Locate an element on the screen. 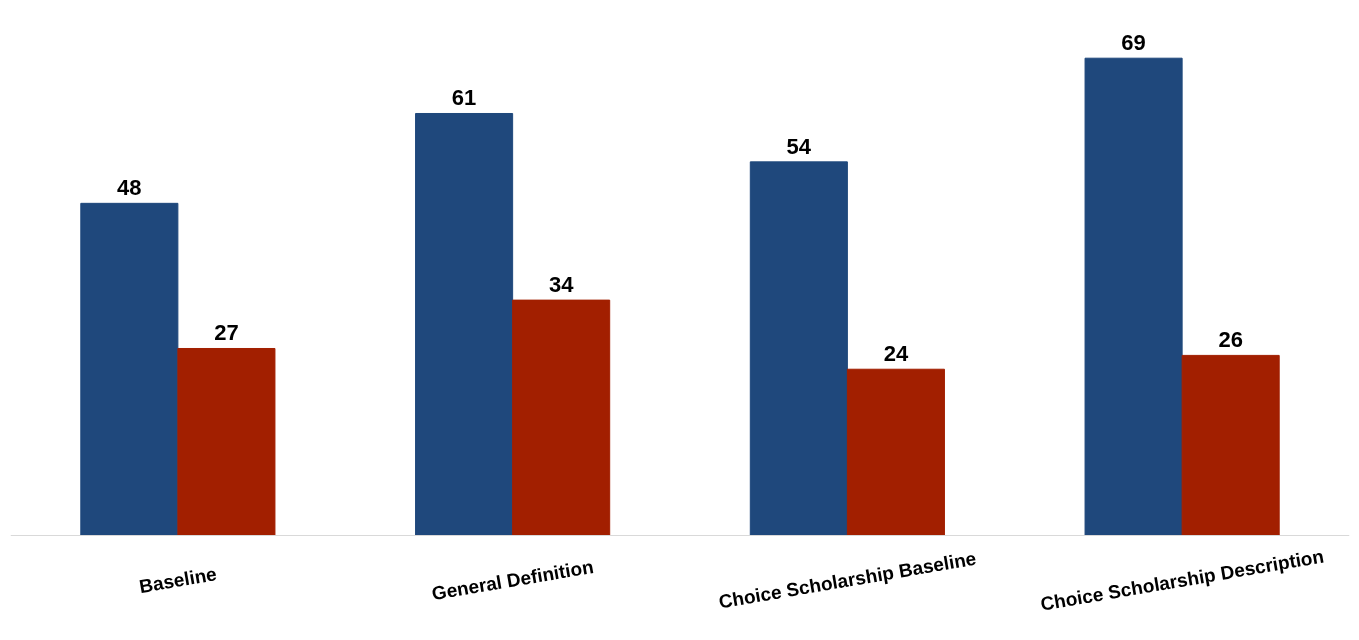 Image resolution: width=1359 pixels, height=640 pixels. data-label: 26 is located at coordinates (1230, 340).